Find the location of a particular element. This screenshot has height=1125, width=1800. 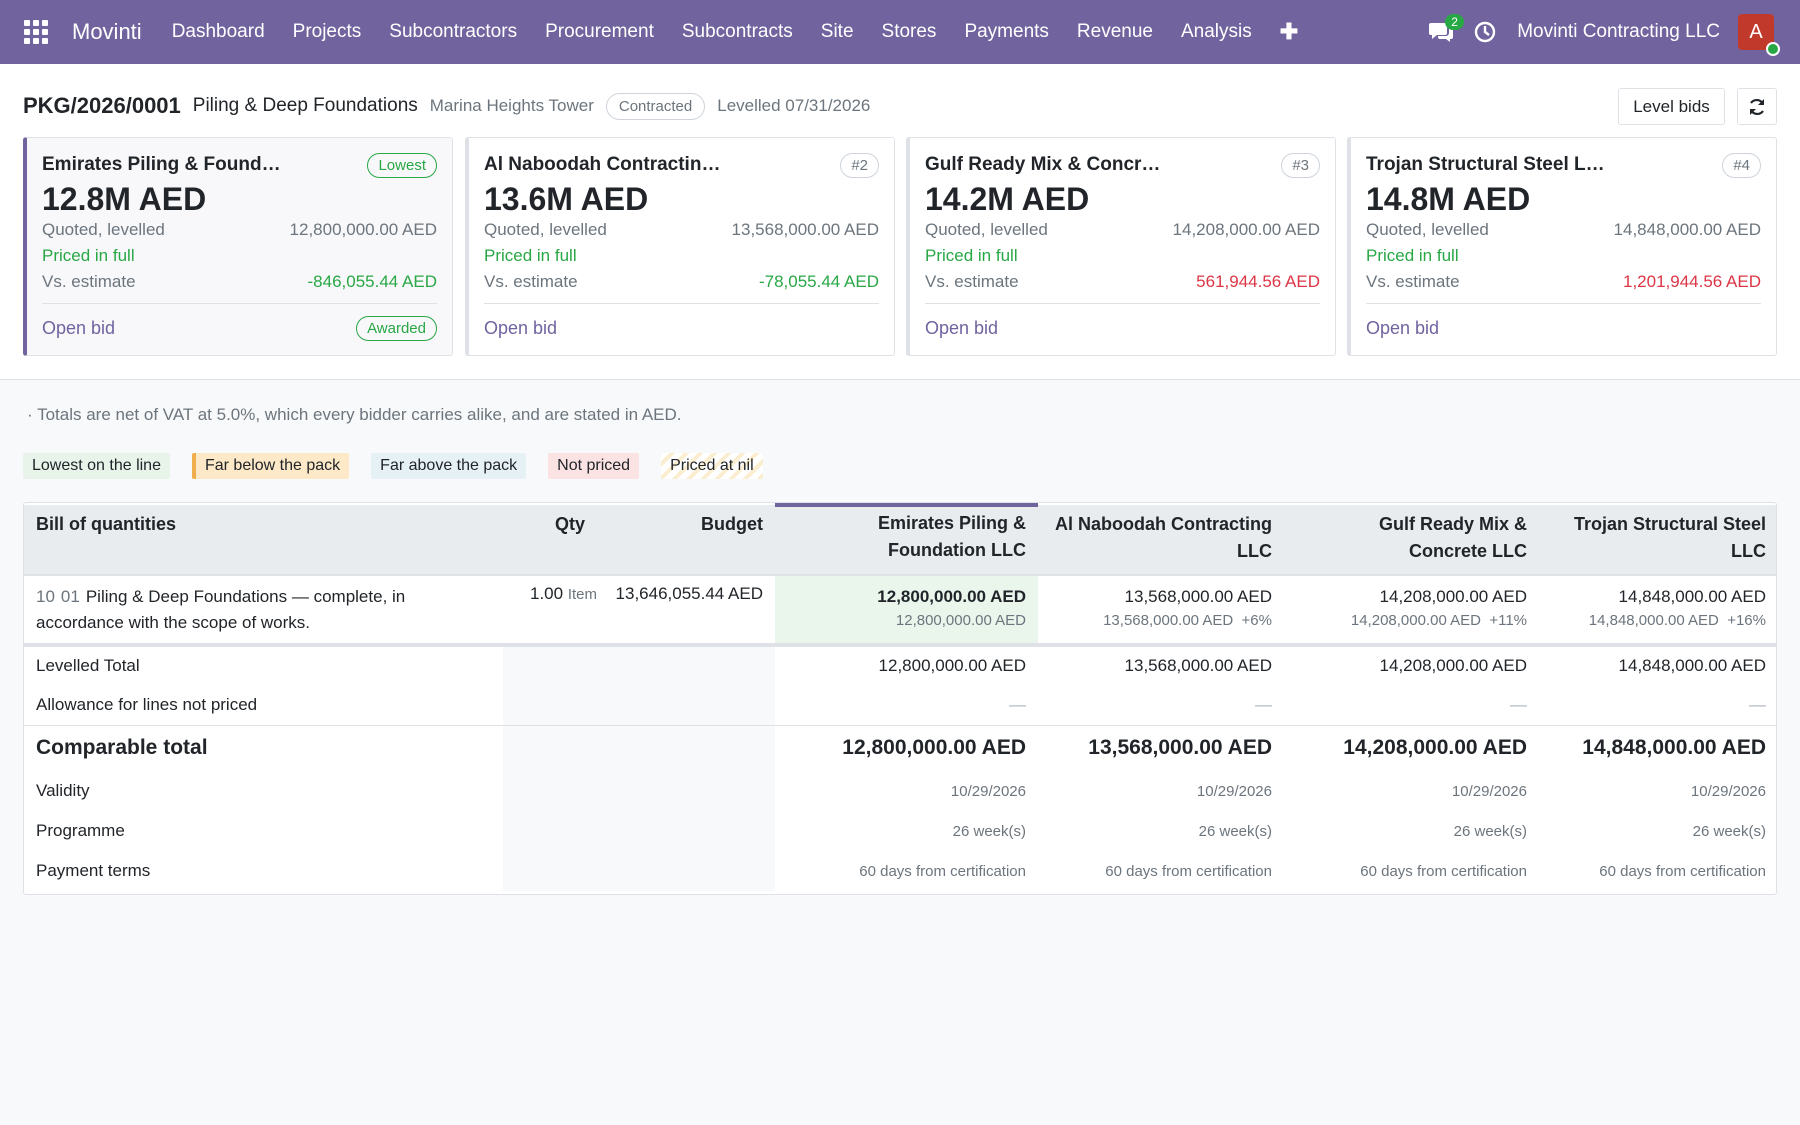

refresh-icon is located at coordinates (1757, 106).